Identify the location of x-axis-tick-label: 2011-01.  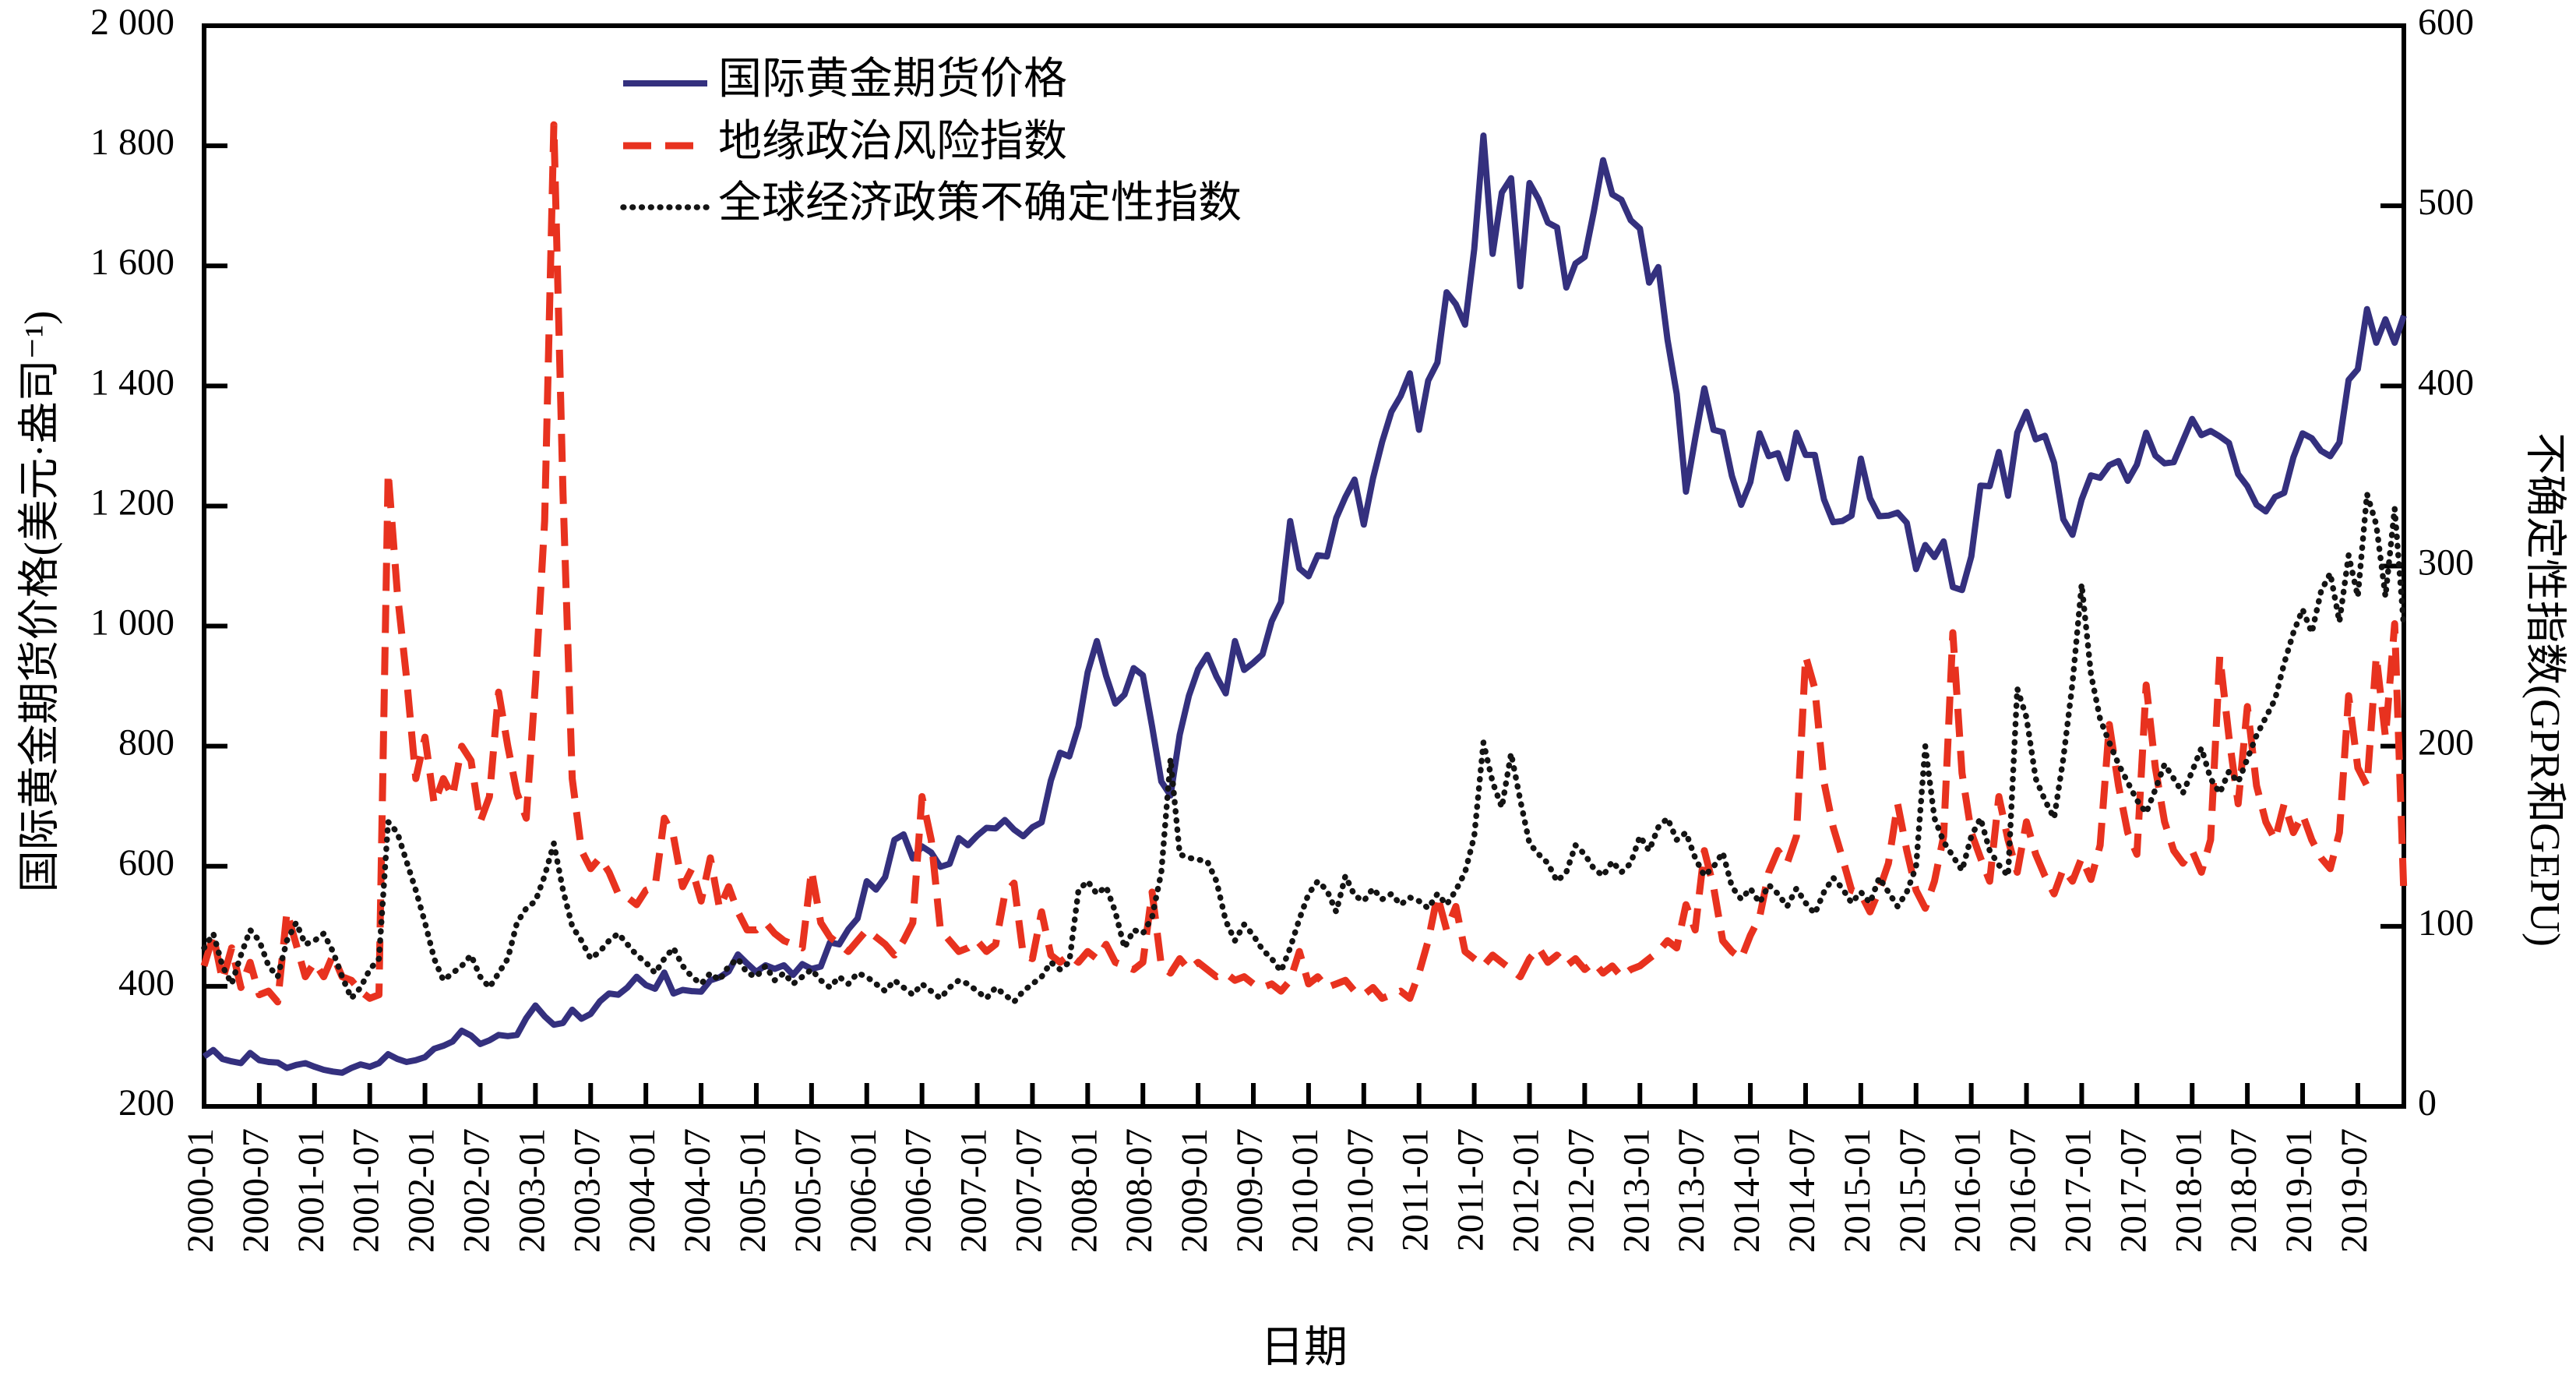
(1415, 1189).